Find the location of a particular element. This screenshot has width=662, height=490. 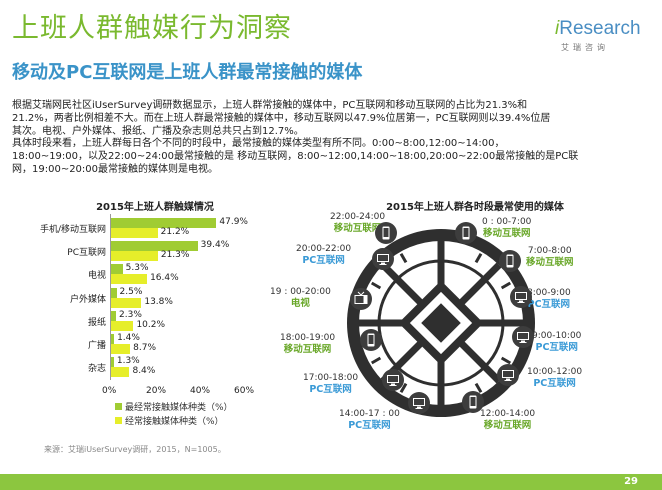

time-slot-range: 19 : 00-20:00 is located at coordinates (300, 292).